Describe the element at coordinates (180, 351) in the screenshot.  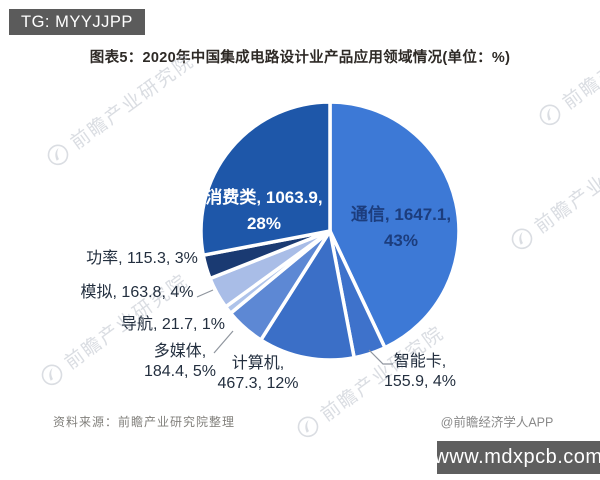
I see `pie-label-multimedia-line1: 多媒体,` at that location.